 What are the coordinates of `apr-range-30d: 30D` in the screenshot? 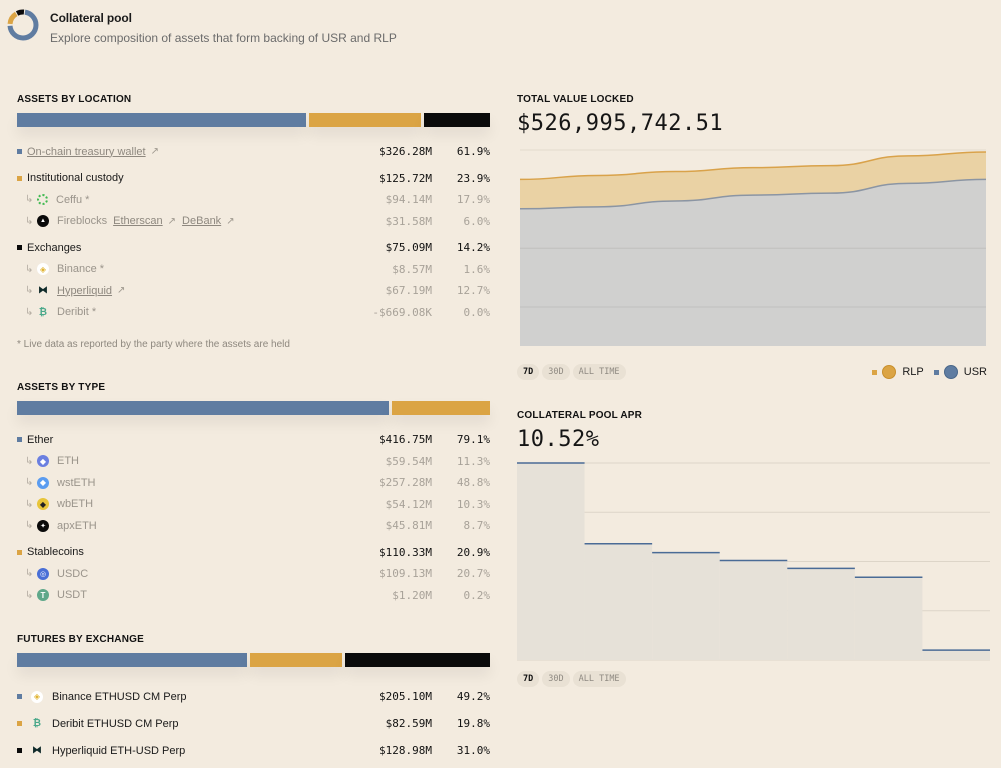 It's located at (556, 679).